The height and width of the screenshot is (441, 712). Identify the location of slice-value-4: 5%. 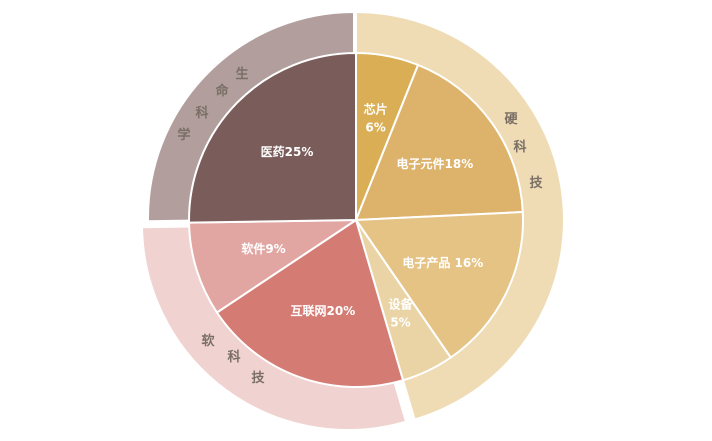
(400, 323).